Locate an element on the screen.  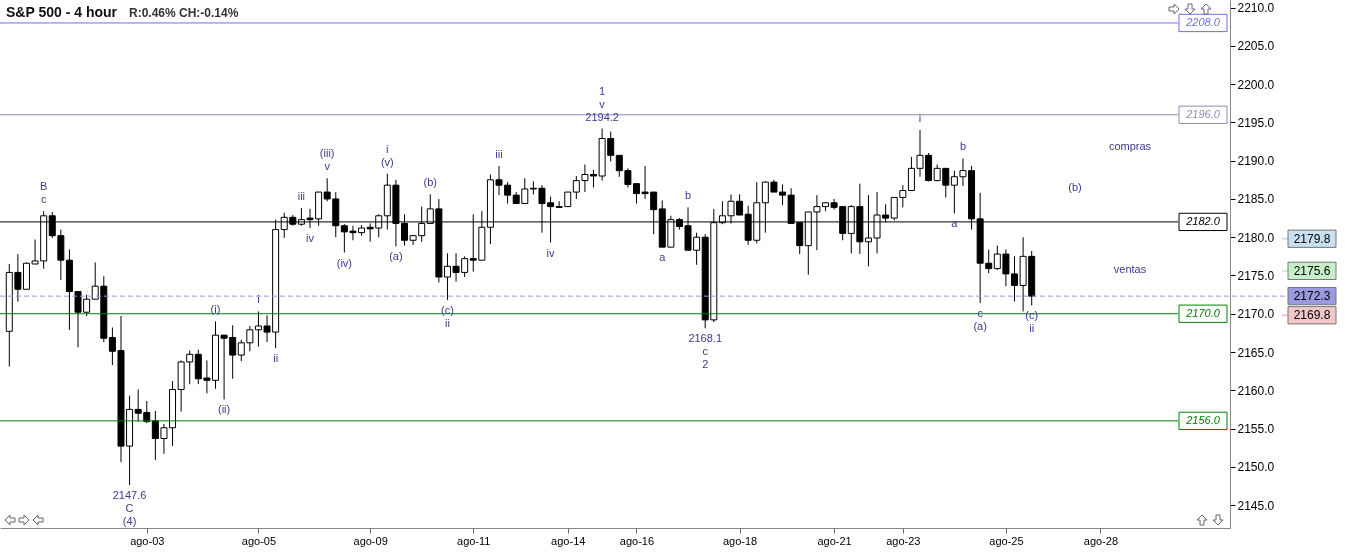
annotation: C is located at coordinates (129, 508).